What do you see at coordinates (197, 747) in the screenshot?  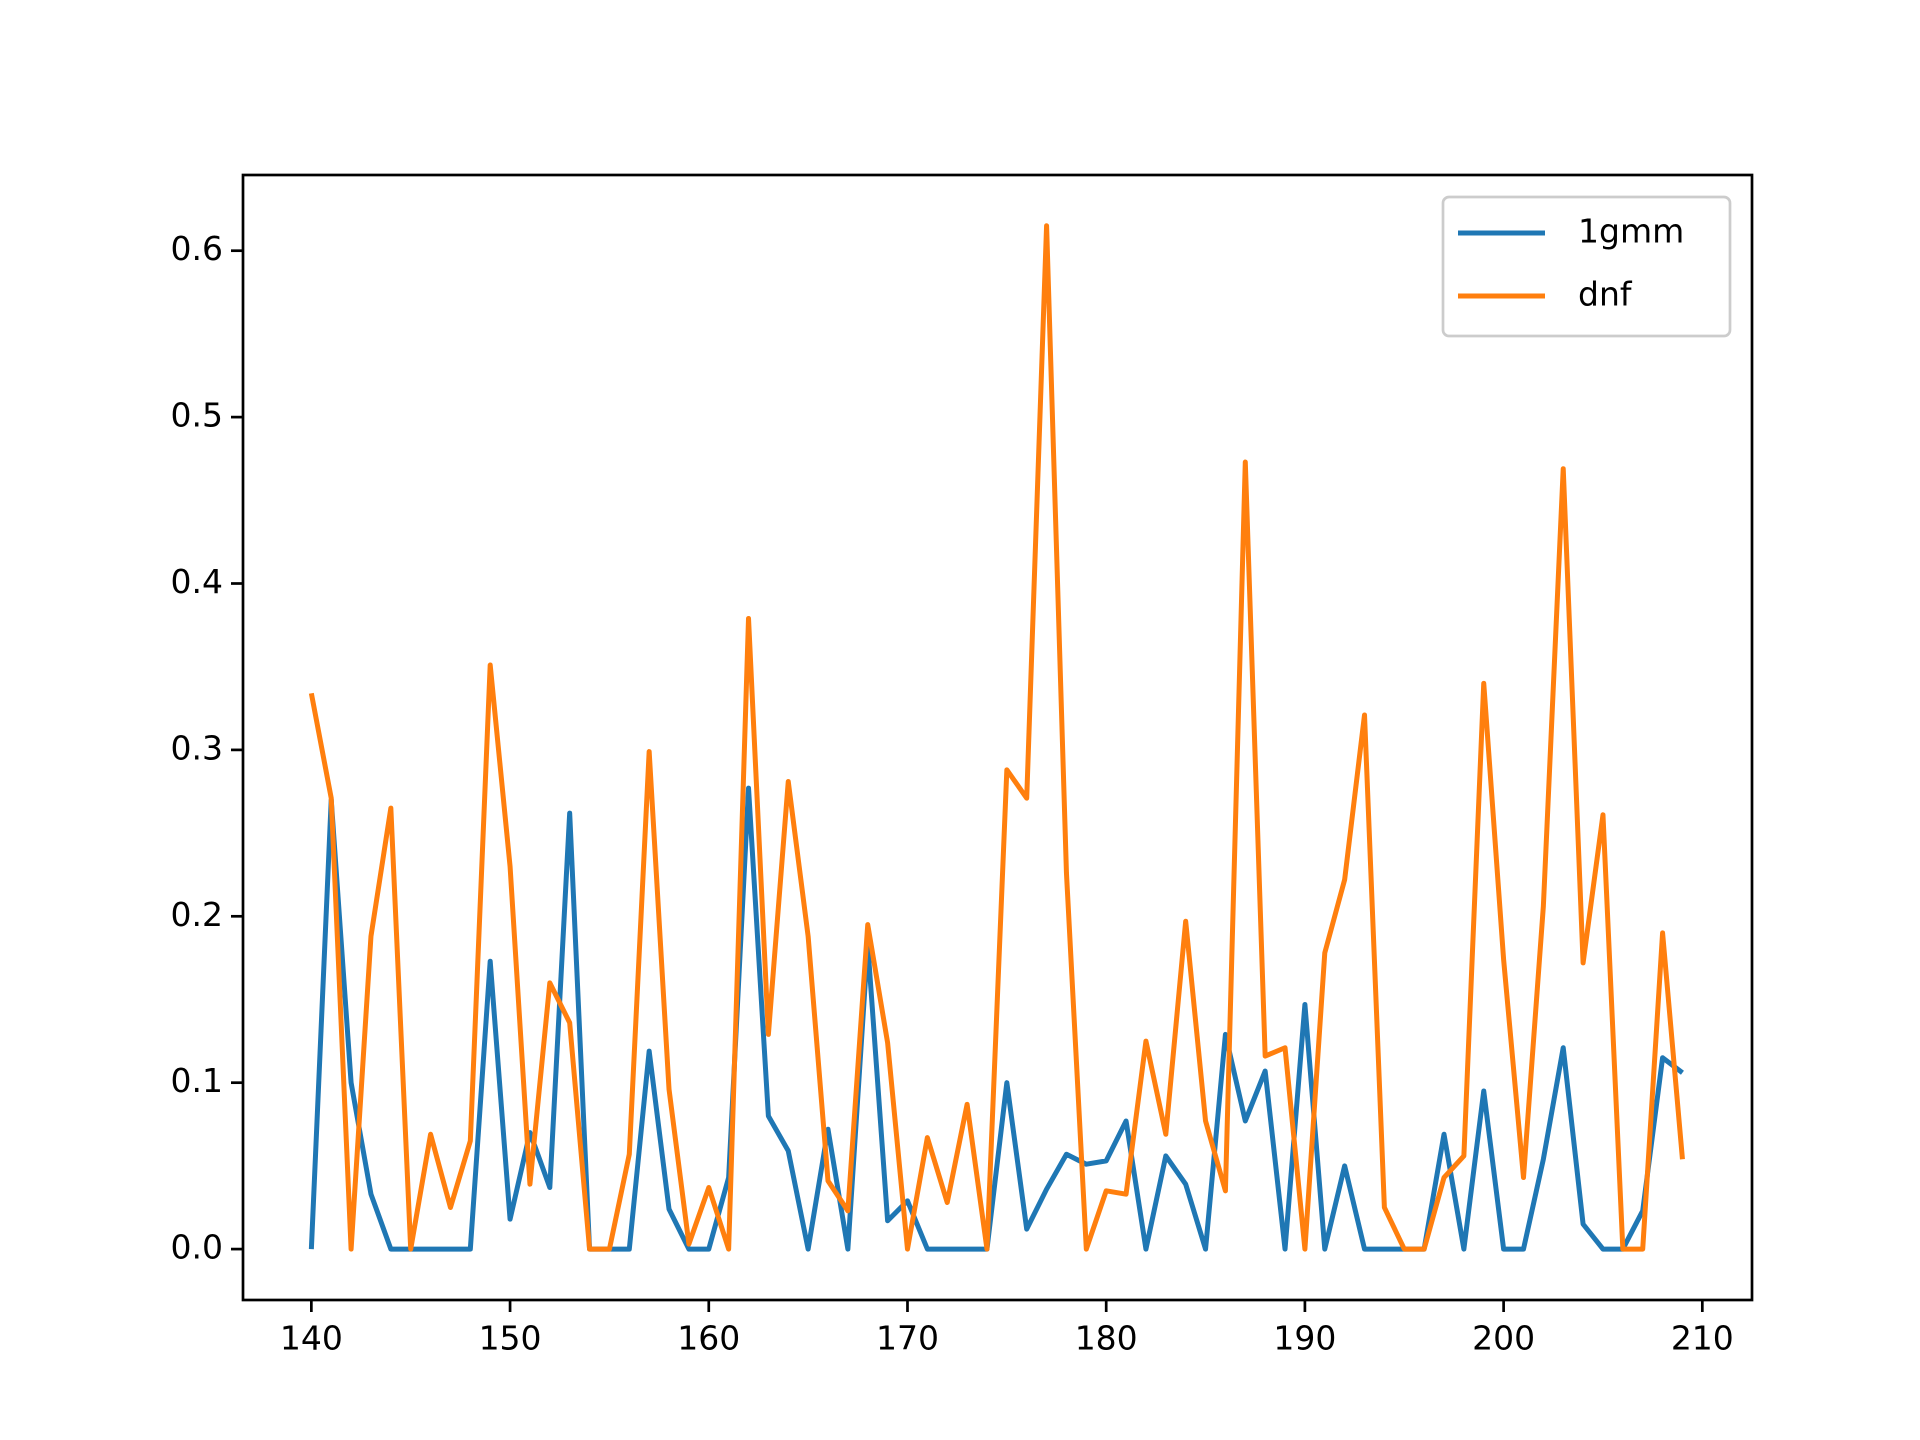 I see `y-tick-label: 0.3` at bounding box center [197, 747].